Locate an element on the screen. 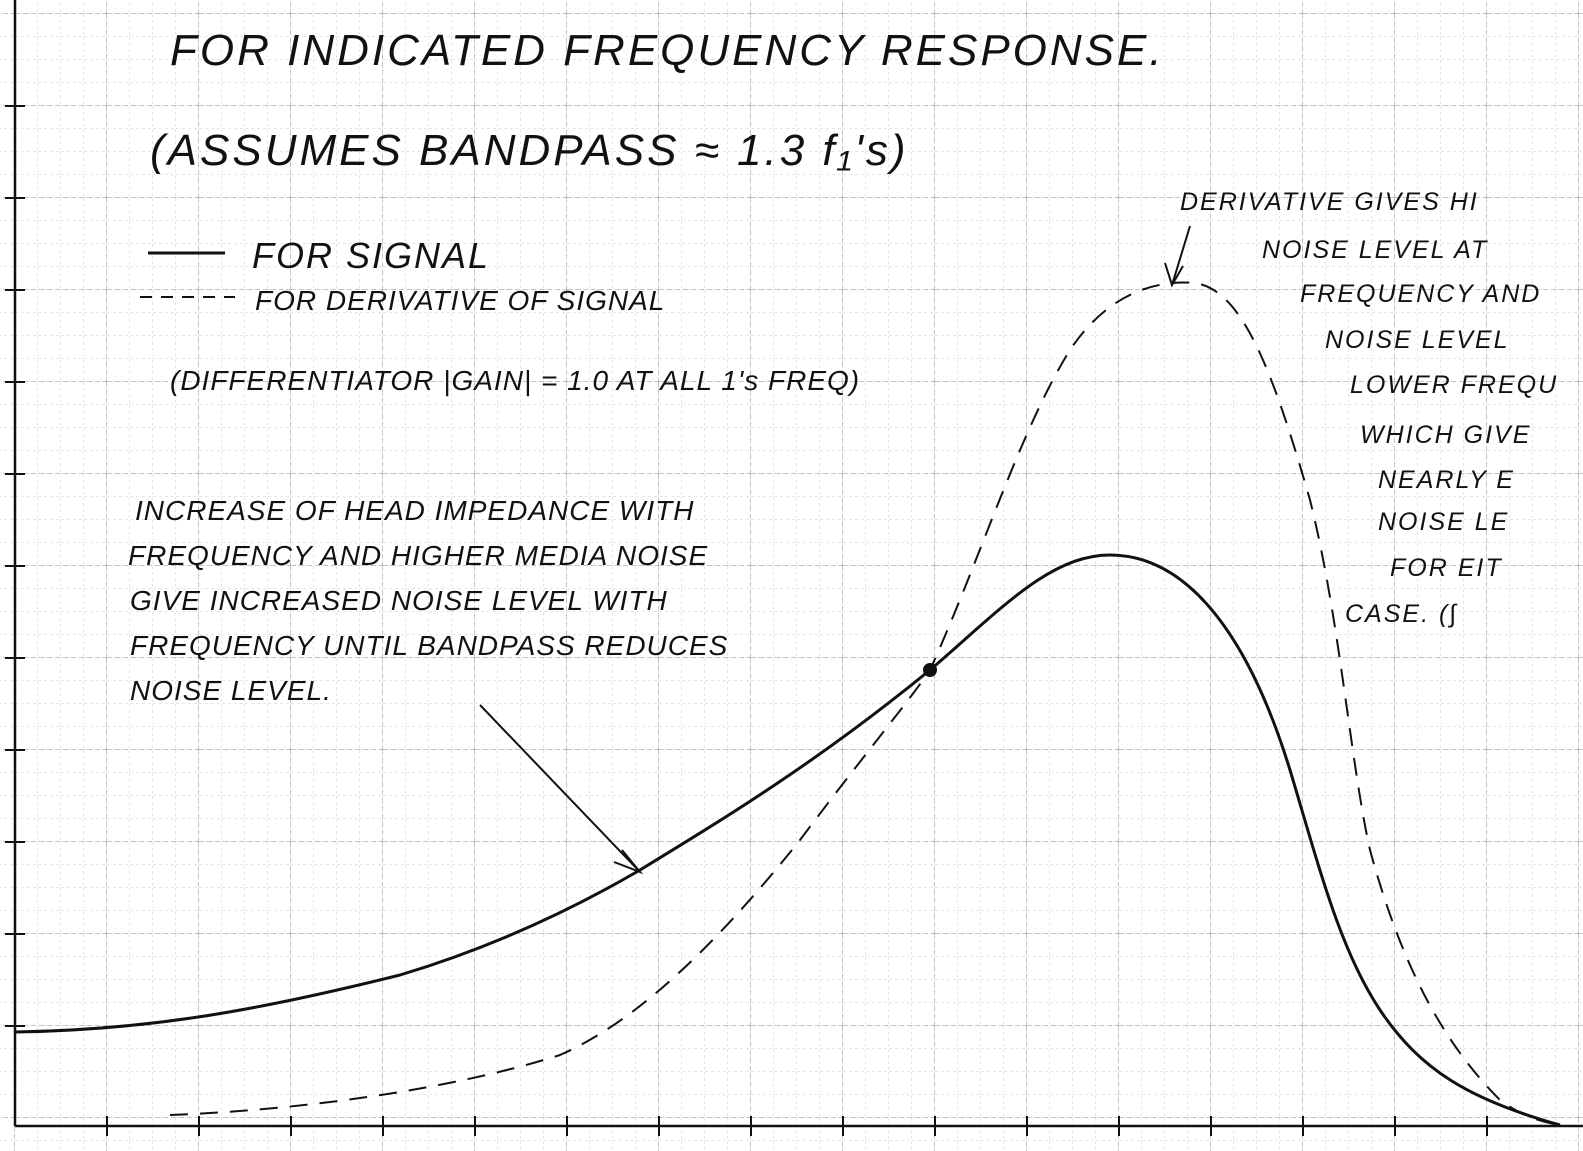  annotation-line: WHICH GIVE is located at coordinates (1445, 435).